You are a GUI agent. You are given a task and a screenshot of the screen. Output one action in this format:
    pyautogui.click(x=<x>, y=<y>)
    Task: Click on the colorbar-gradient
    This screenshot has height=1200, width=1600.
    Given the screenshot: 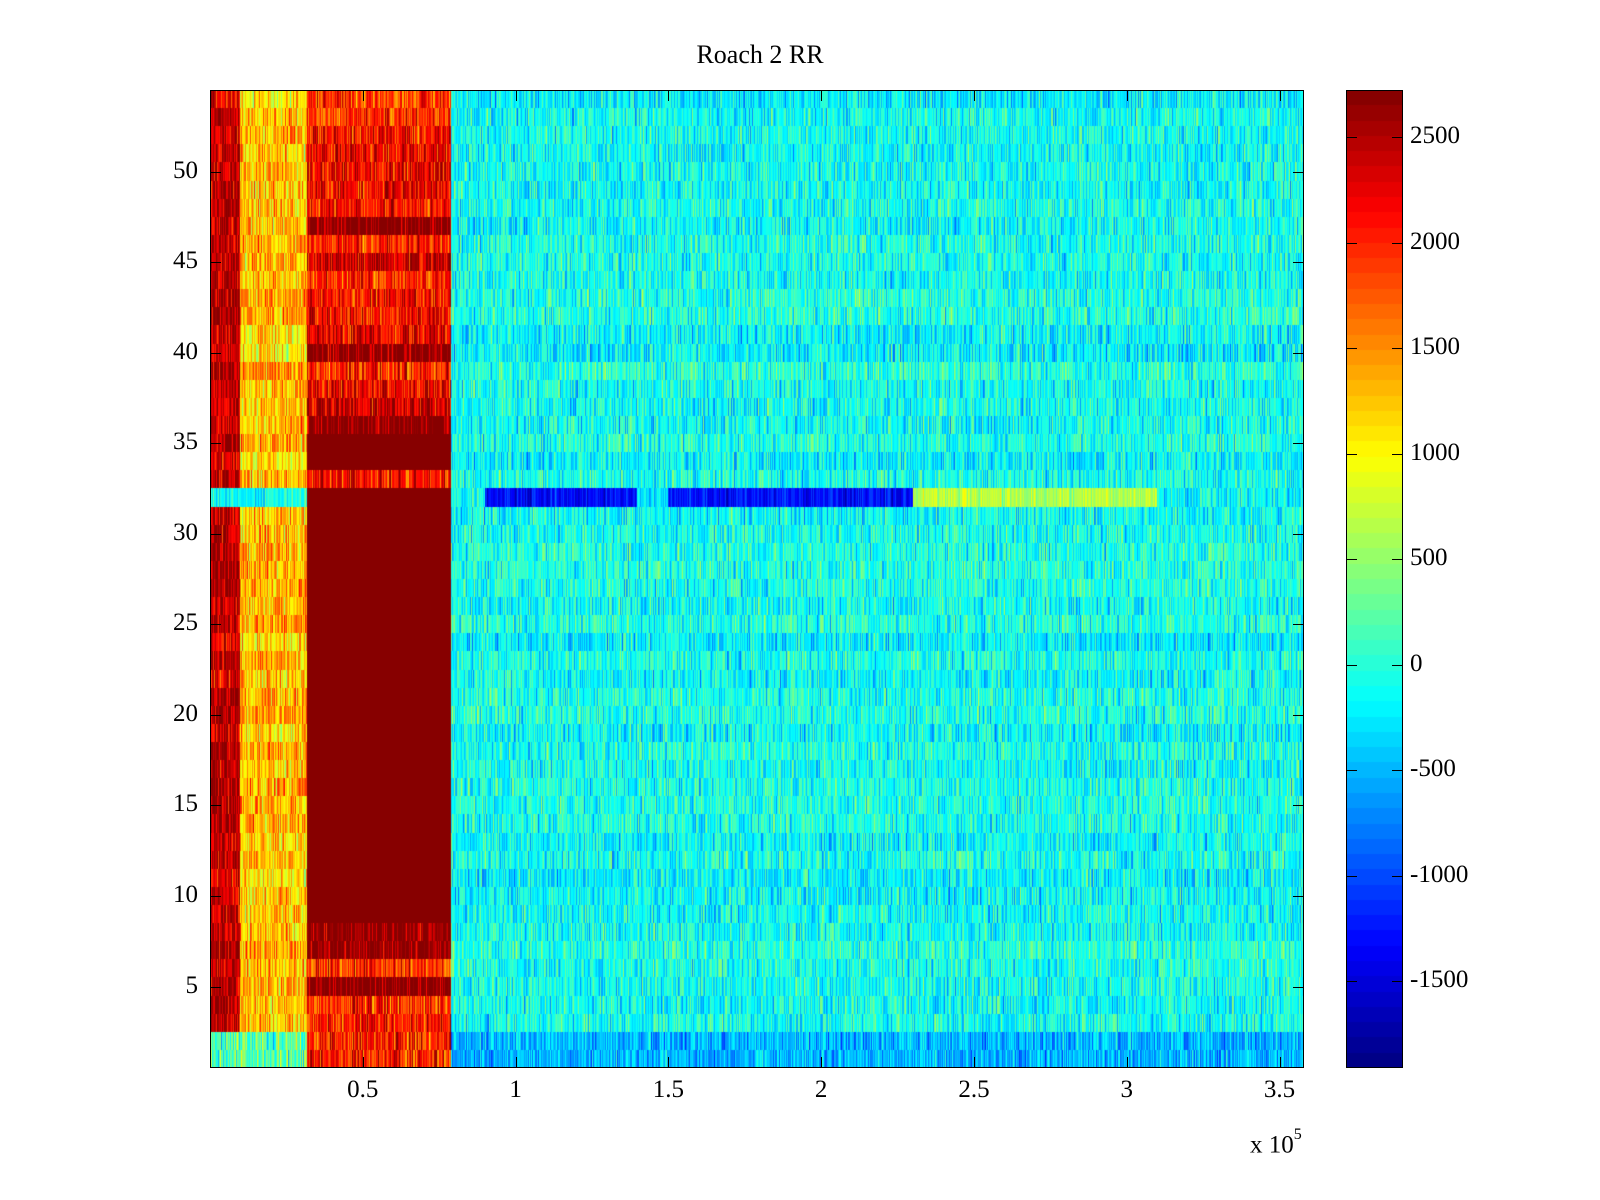 What is the action you would take?
    pyautogui.click(x=1374, y=579)
    